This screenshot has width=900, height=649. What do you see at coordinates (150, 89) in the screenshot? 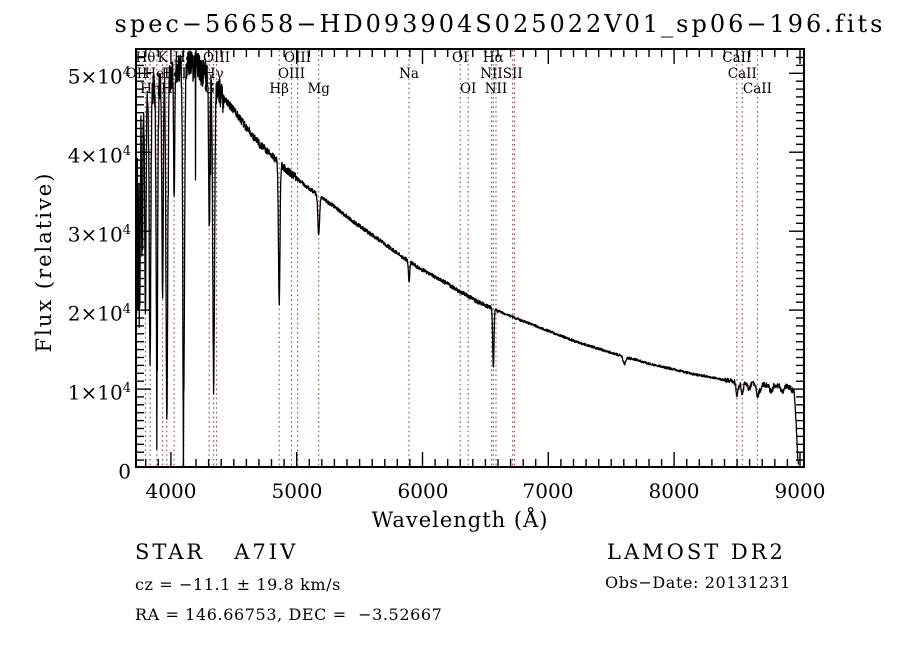
I see `spectral-line-label-Hη: Hη` at bounding box center [150, 89].